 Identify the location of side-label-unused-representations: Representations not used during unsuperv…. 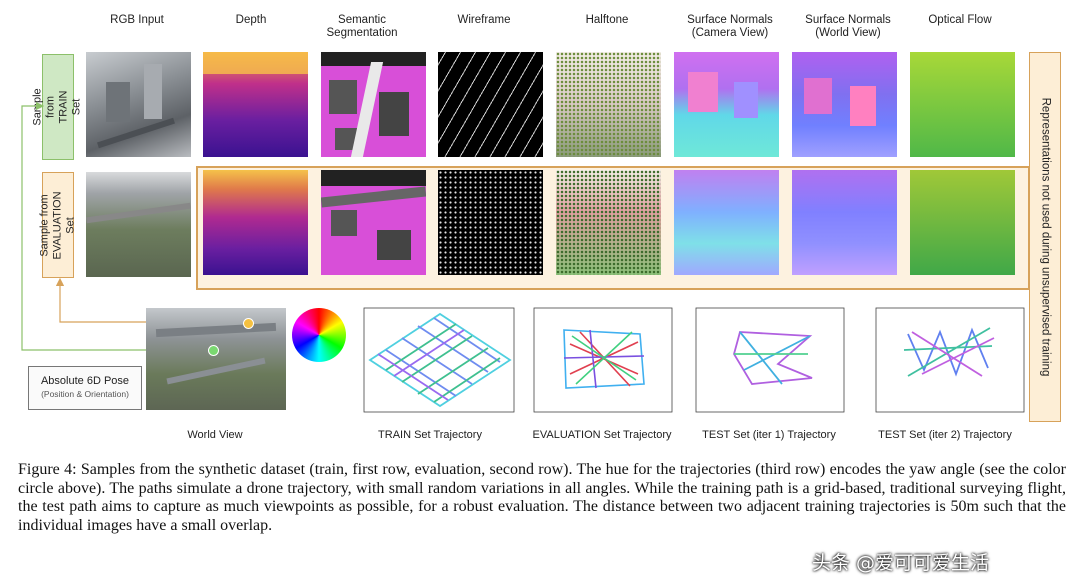
(1045, 237).